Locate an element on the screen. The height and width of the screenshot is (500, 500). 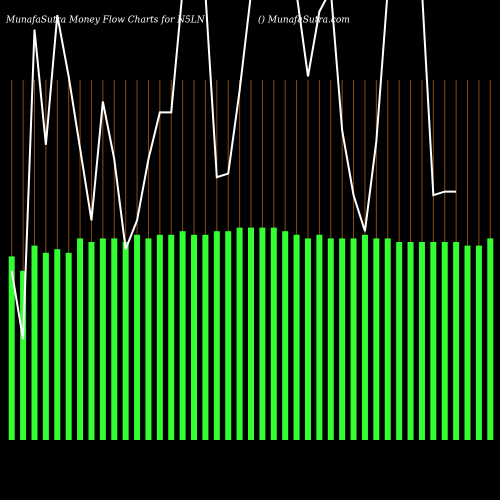
chart-subtitle: () MunafaSutra.com is located at coordinates (304, 20).